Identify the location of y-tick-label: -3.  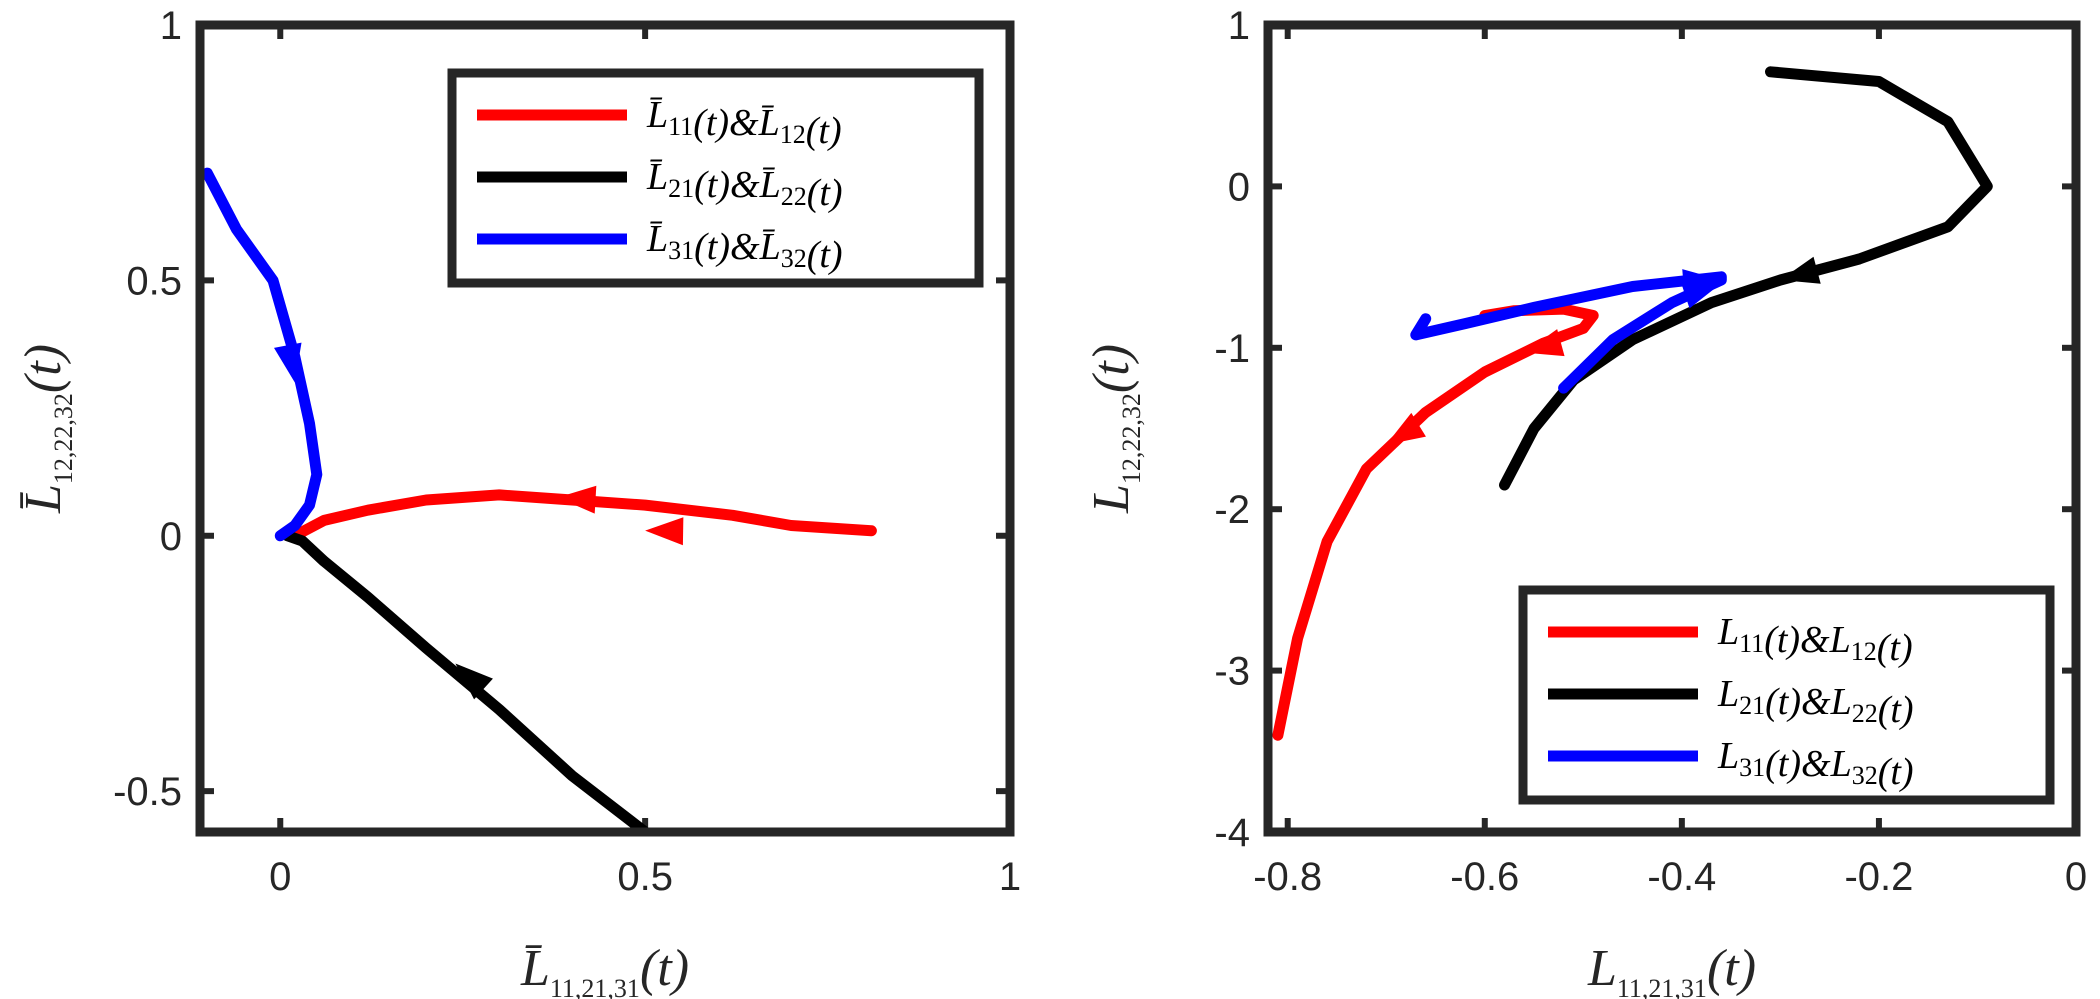
(1232, 672).